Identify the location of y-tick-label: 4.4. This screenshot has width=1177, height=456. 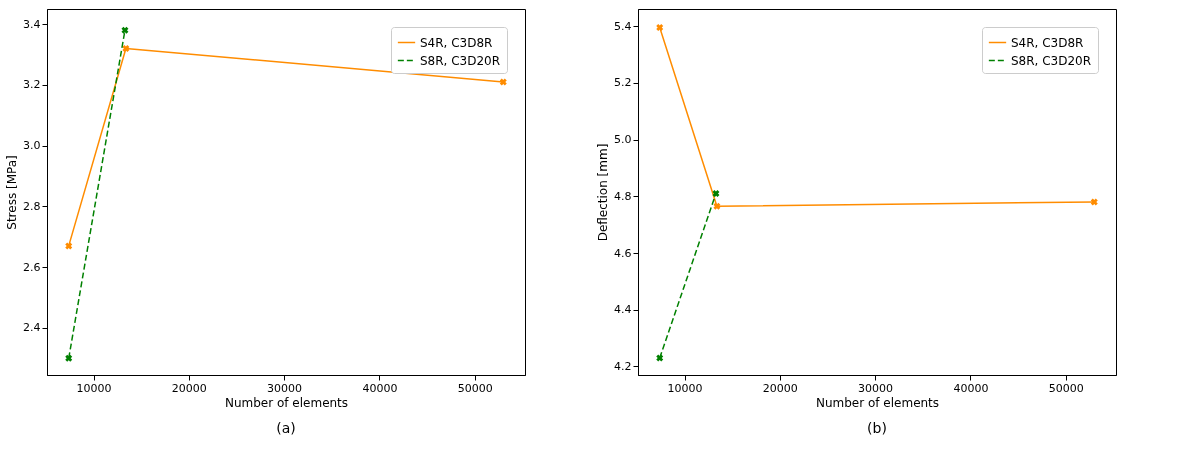
(623, 310).